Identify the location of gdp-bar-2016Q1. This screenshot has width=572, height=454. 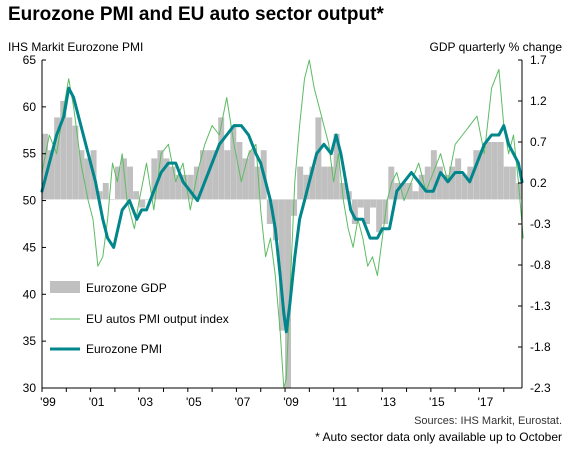
(458, 179).